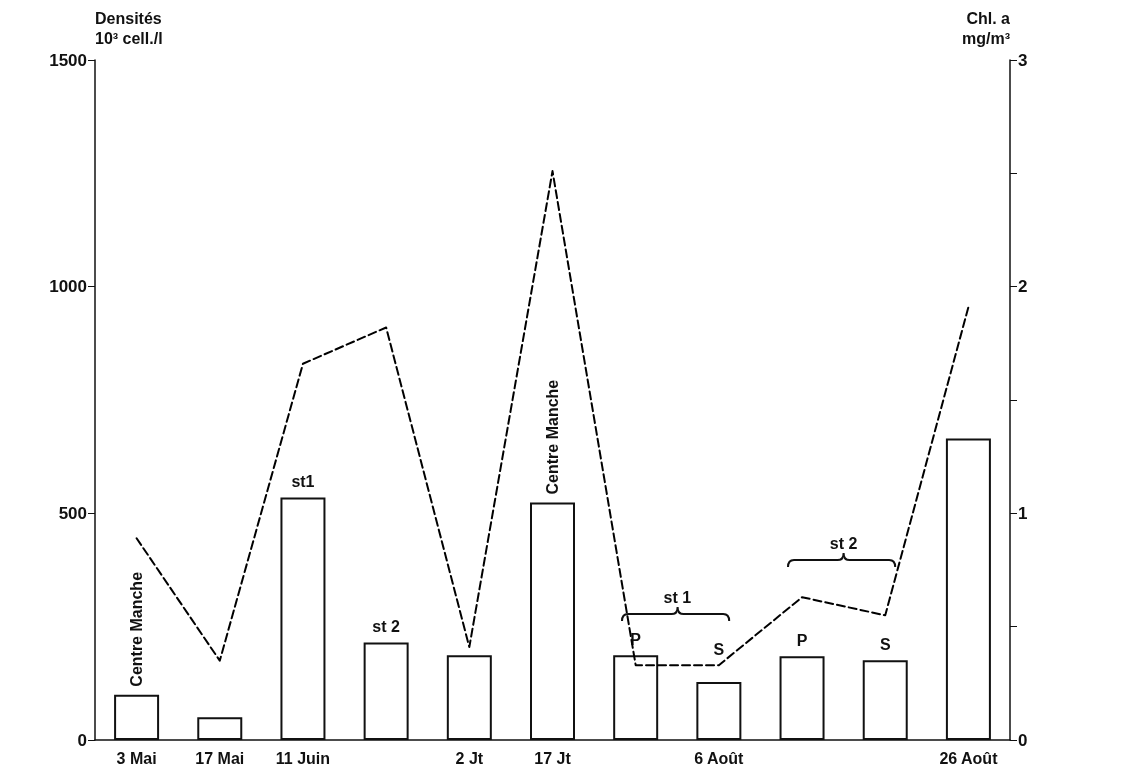 This screenshot has height=782, width=1130. What do you see at coordinates (1023, 287) in the screenshot?
I see `y2-tick-label: 2` at bounding box center [1023, 287].